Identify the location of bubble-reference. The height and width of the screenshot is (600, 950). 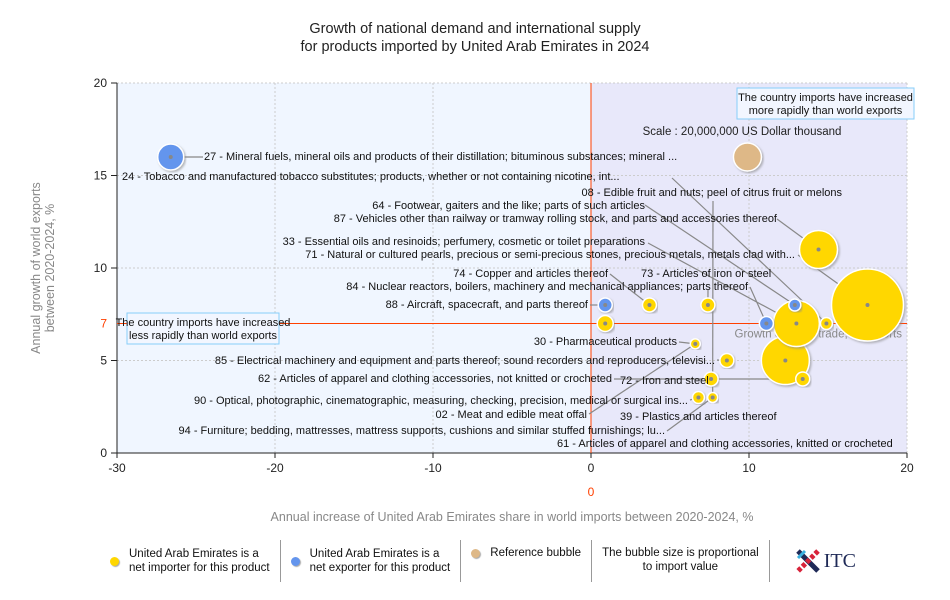
(747, 157).